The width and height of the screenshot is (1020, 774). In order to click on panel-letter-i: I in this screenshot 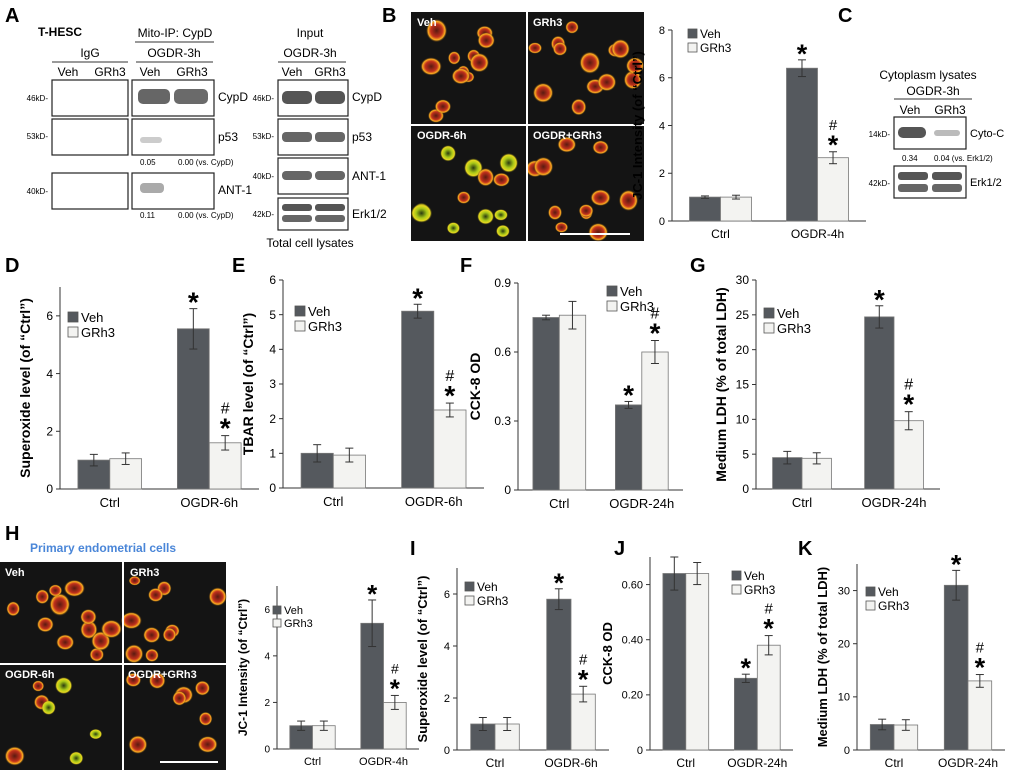, I will do `click(413, 549)`.